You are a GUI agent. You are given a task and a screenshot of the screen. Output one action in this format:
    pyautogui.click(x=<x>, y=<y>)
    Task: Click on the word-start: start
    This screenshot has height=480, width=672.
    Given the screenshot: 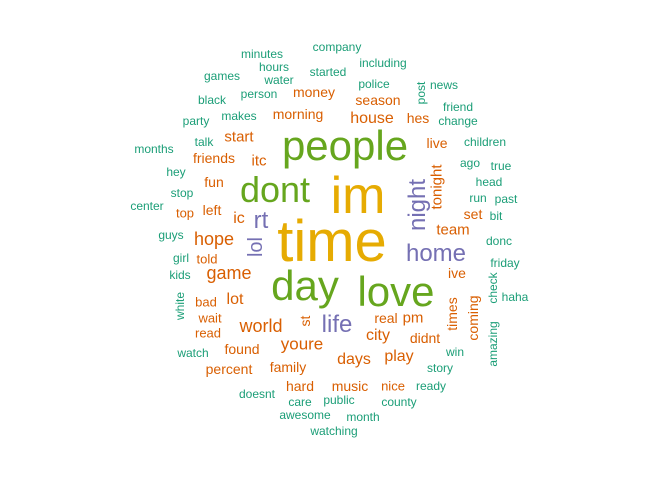 What is the action you would take?
    pyautogui.click(x=239, y=137)
    